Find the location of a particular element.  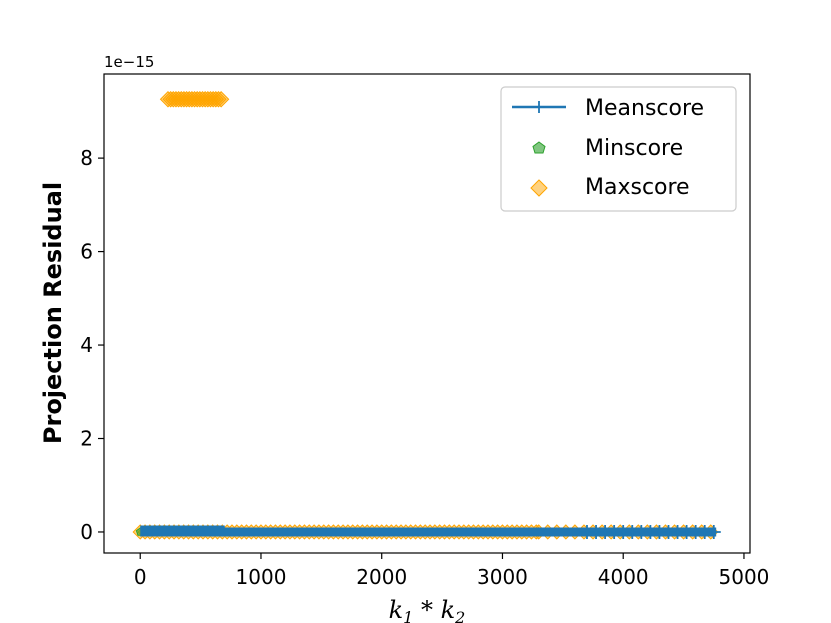

legend-box is located at coordinates (618, 149).